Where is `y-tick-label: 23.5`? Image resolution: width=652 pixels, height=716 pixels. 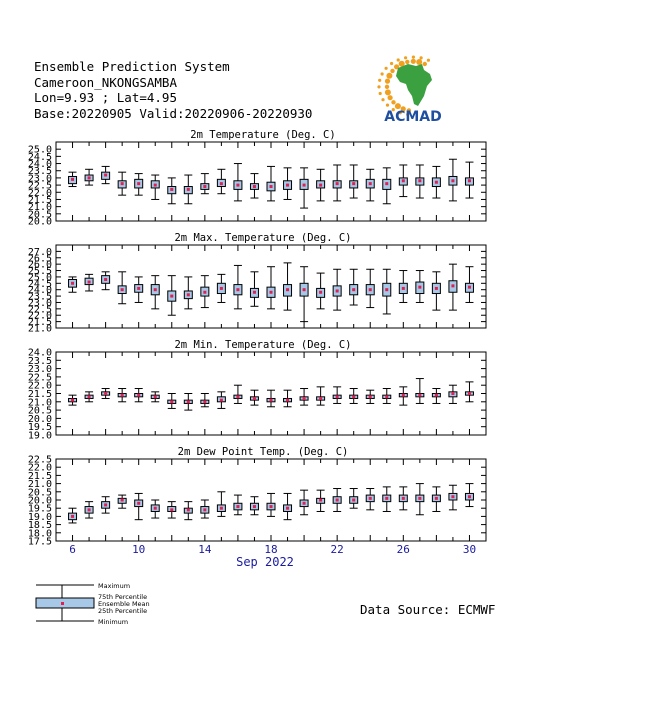 y-tick-label: 23.5 is located at coordinates (40, 171).